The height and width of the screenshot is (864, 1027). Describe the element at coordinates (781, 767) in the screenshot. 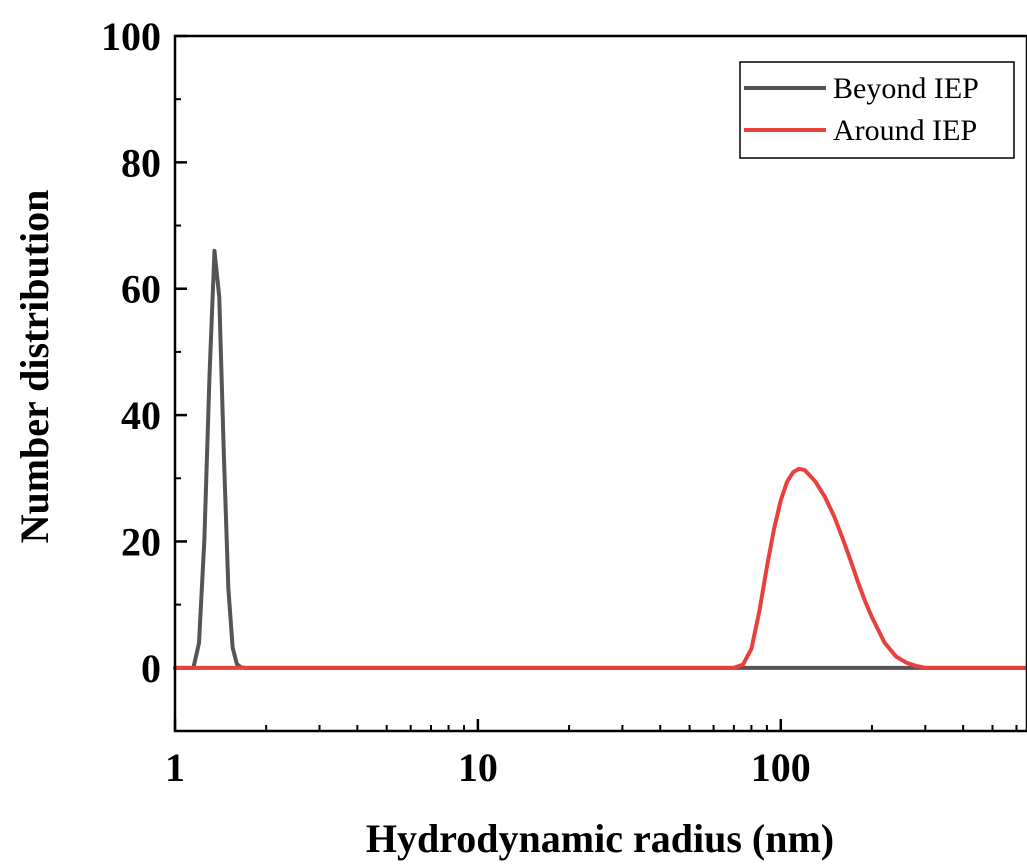

I see `x-tick-label-100: 100` at that location.